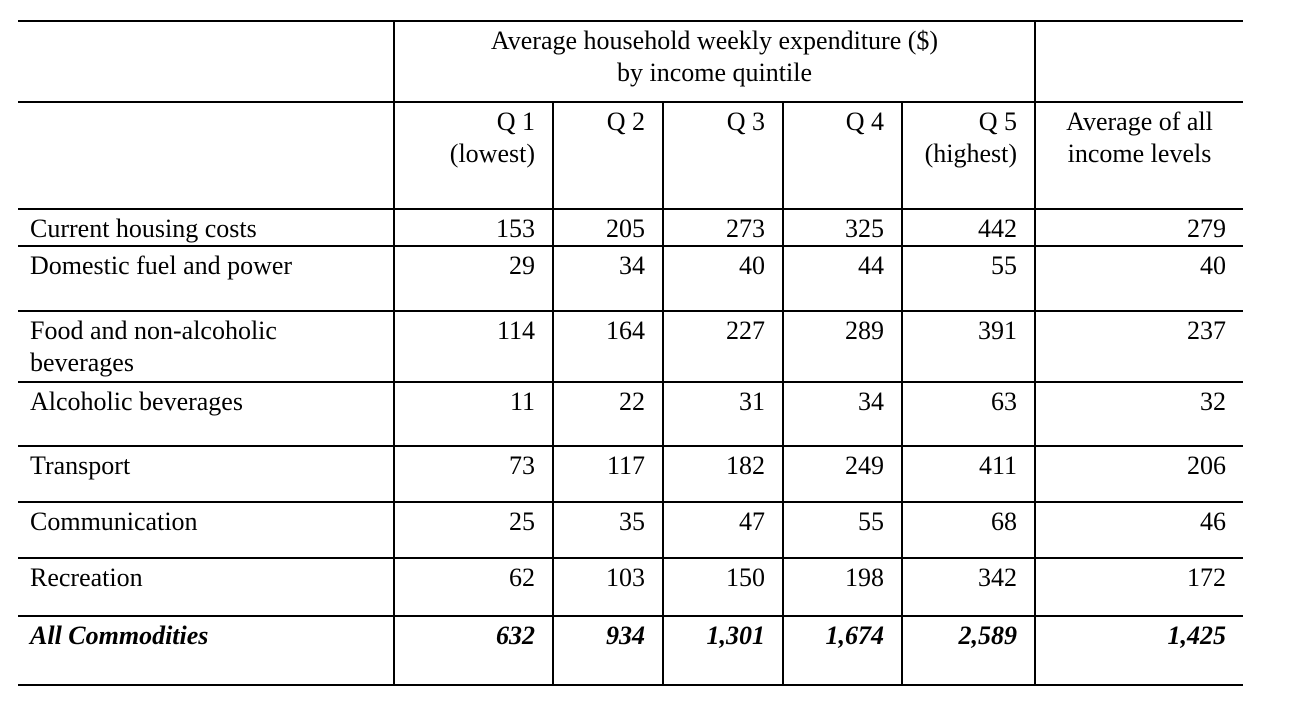  Describe the element at coordinates (492, 153) in the screenshot. I see `col-header-q1-line2: (lowest)` at that location.